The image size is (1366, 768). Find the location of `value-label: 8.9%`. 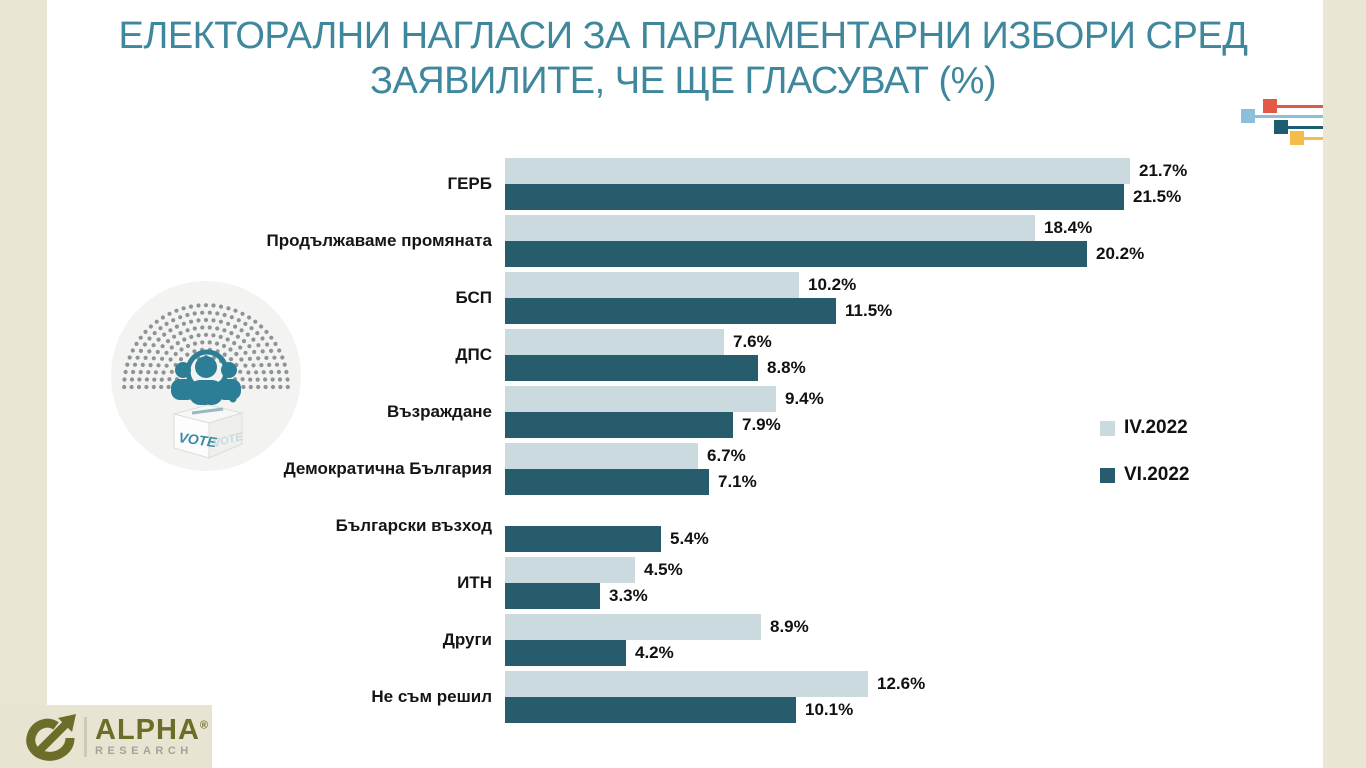

value-label: 8.9% is located at coordinates (789, 626).